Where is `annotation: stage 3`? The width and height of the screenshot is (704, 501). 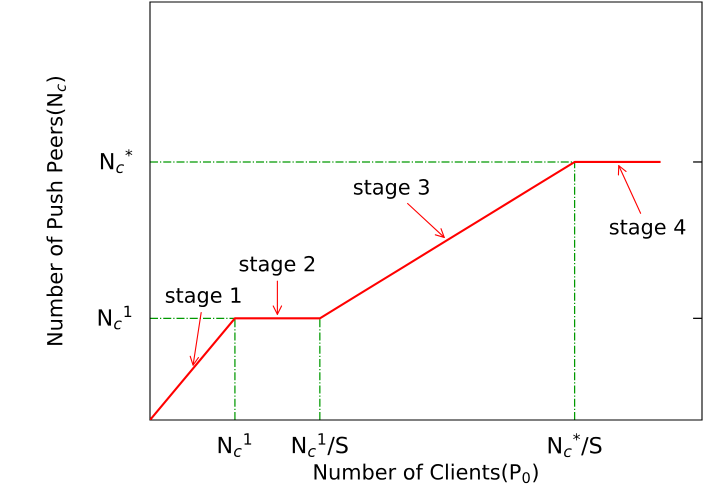 annotation: stage 3 is located at coordinates (391, 189).